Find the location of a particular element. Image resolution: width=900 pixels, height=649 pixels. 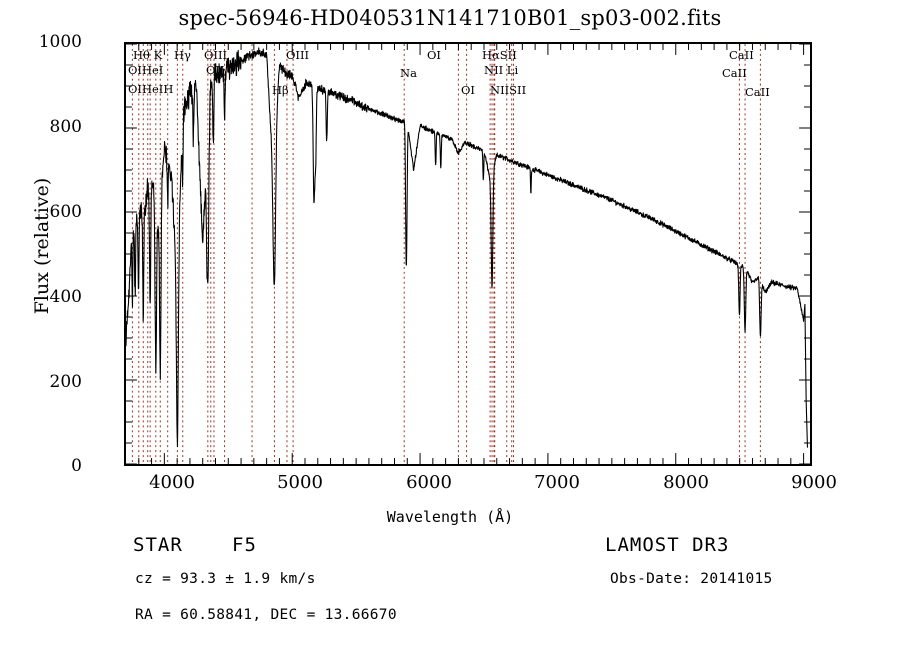

y-tick-label: 0 is located at coordinates (76, 466).